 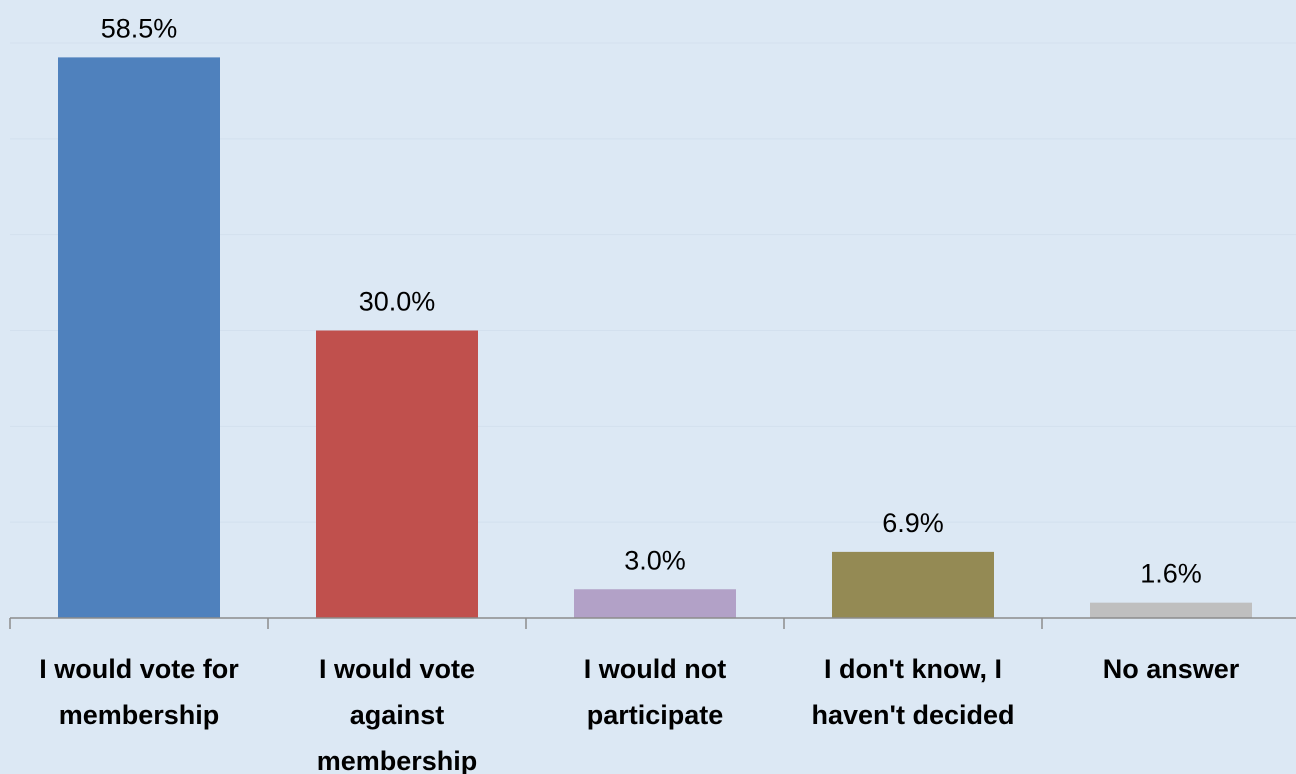 I want to click on data-label: 58.5%, so click(x=139, y=28).